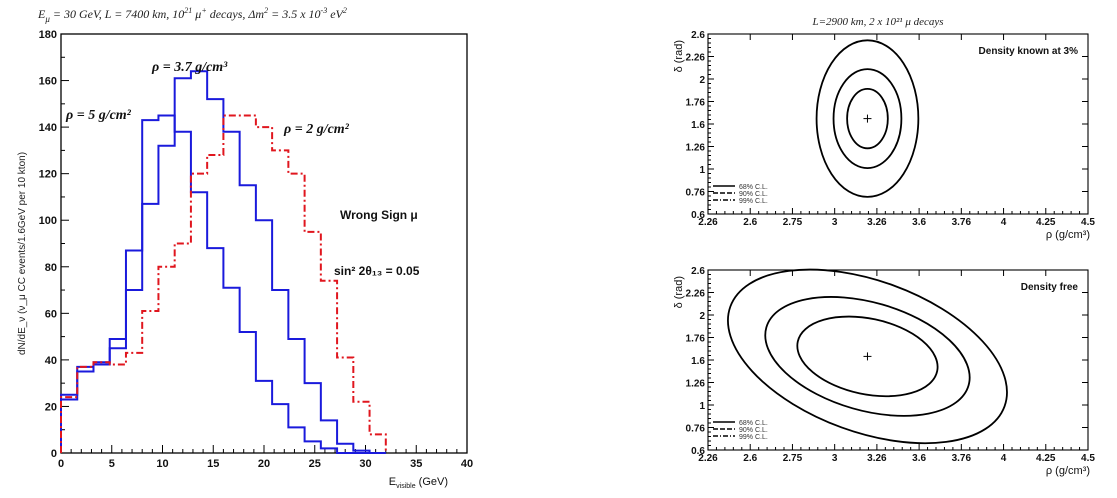 The image size is (1117, 498). What do you see at coordinates (877, 22) in the screenshot?
I see `contour-title: L=2900 km, 2 x 10²¹ μ decays` at bounding box center [877, 22].